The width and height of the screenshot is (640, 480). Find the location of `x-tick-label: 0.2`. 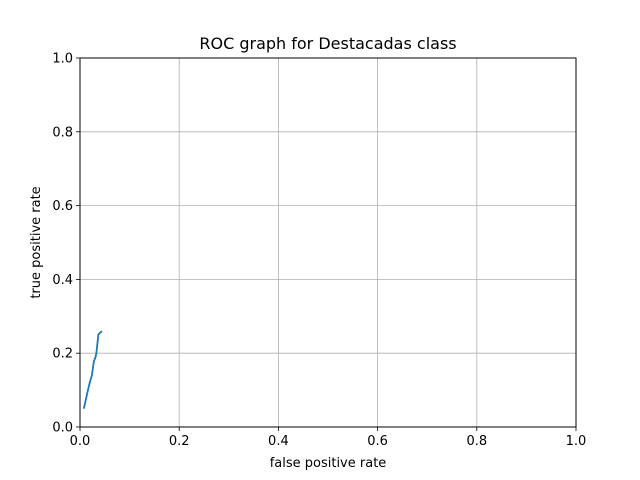

x-tick-label: 0.2 is located at coordinates (179, 441).